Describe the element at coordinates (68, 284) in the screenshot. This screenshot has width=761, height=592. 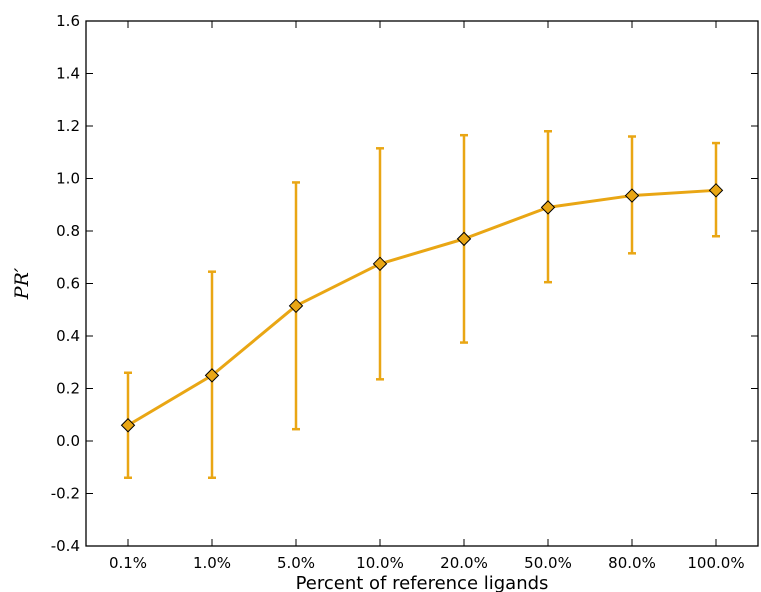
I see `y-tick-label: 0.6` at that location.